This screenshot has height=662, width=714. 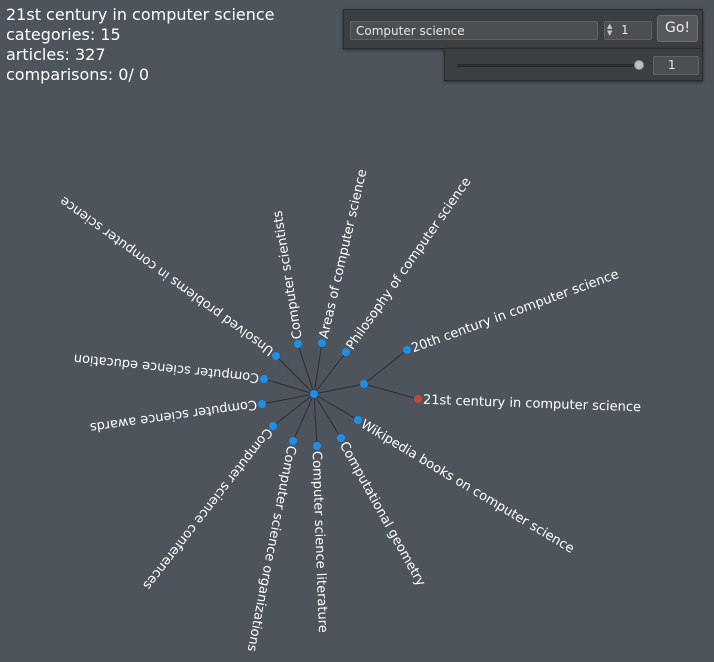 What do you see at coordinates (532, 404) in the screenshot?
I see `category-label: 21st century in computer science` at bounding box center [532, 404].